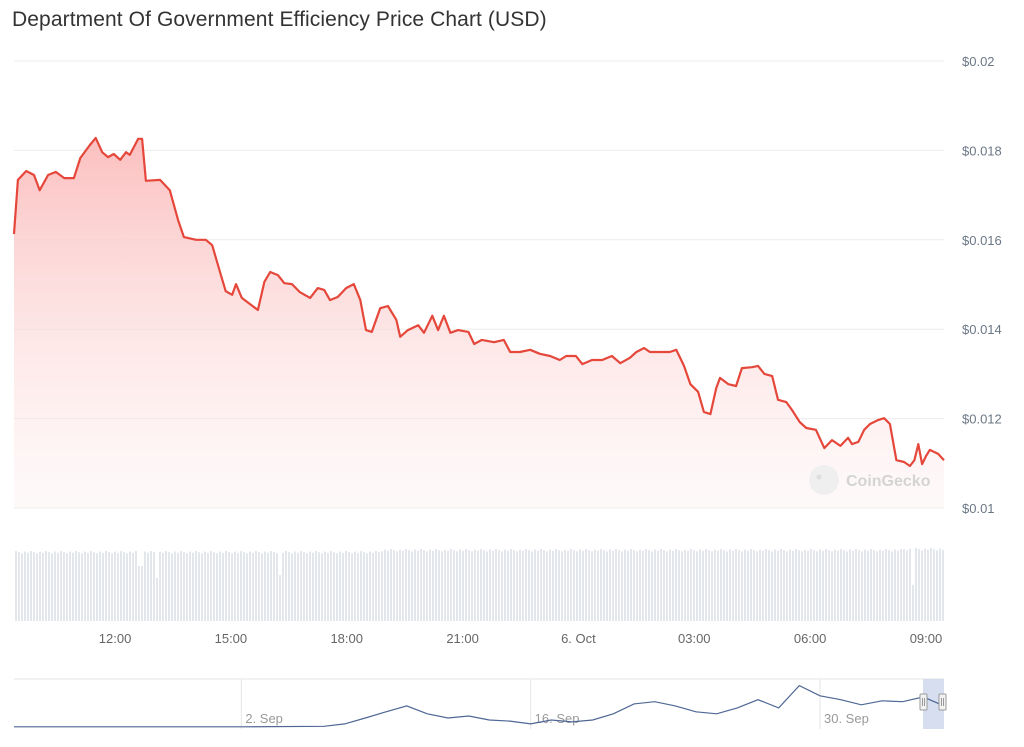 This screenshot has height=747, width=1024. What do you see at coordinates (115, 638) in the screenshot?
I see `x-tick-label: 12:00` at bounding box center [115, 638].